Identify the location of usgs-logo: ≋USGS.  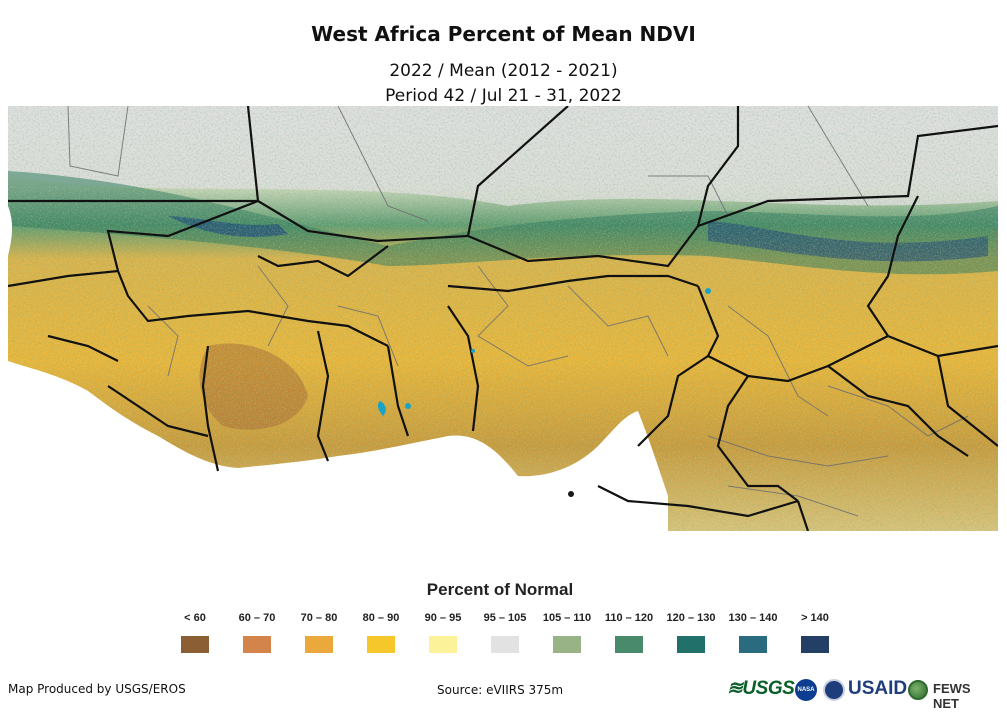
(761, 688).